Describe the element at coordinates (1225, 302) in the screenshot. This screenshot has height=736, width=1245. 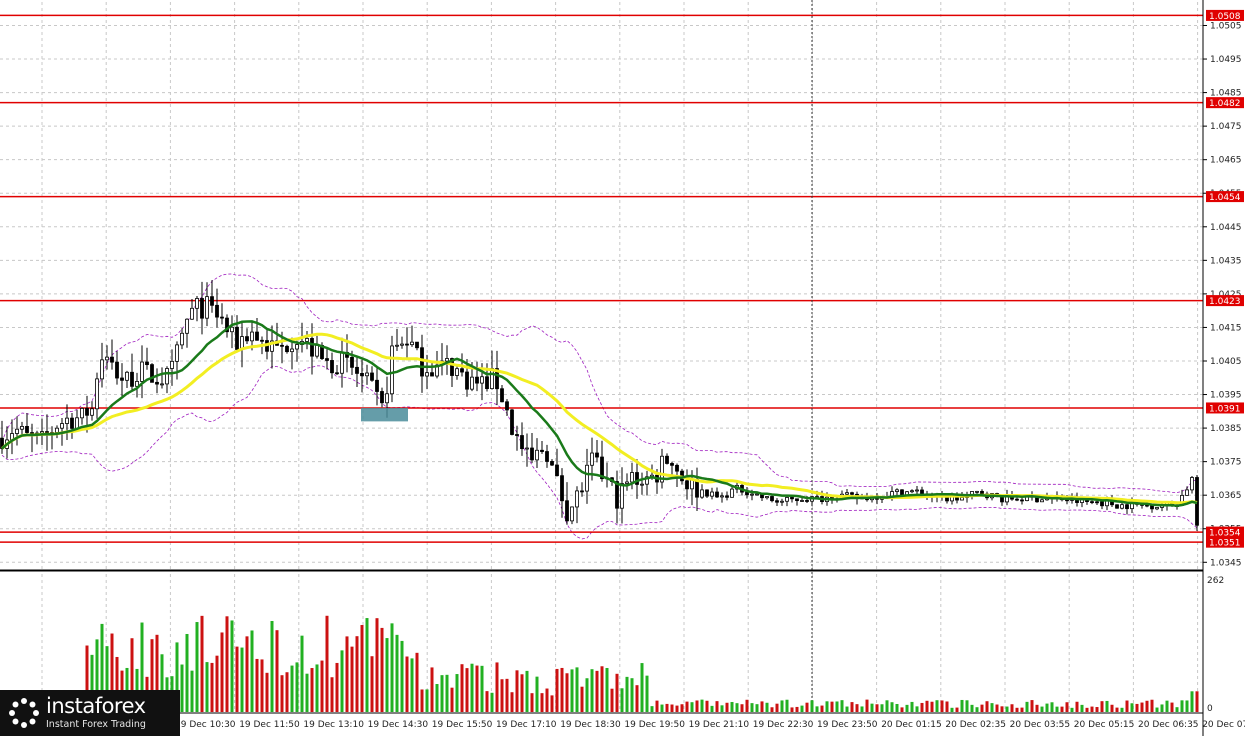
I see `level-price-label: 1.0423` at that location.